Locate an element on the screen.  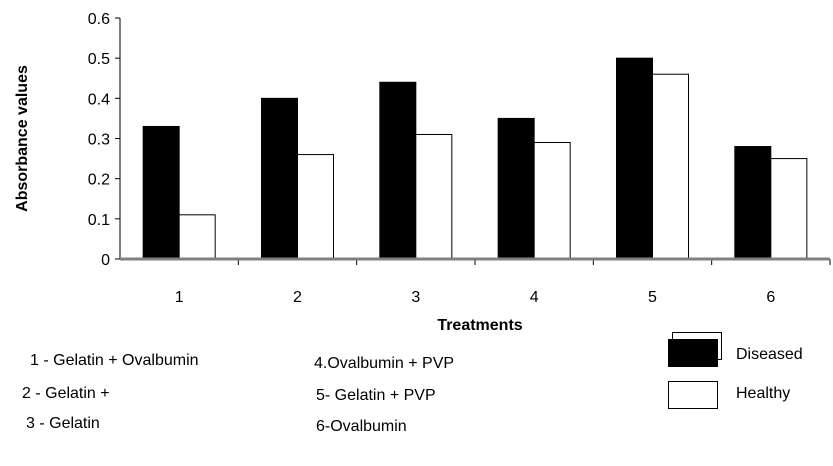
y-axis-title: Absorbance values is located at coordinates (22, 138).